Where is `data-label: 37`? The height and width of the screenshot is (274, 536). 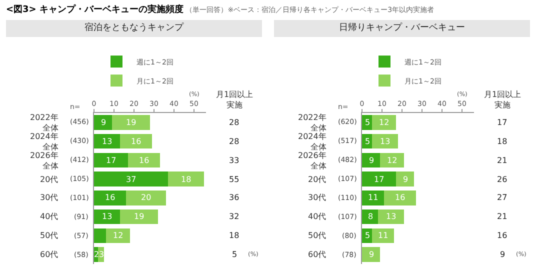 data-label: 37 is located at coordinates (131, 179).